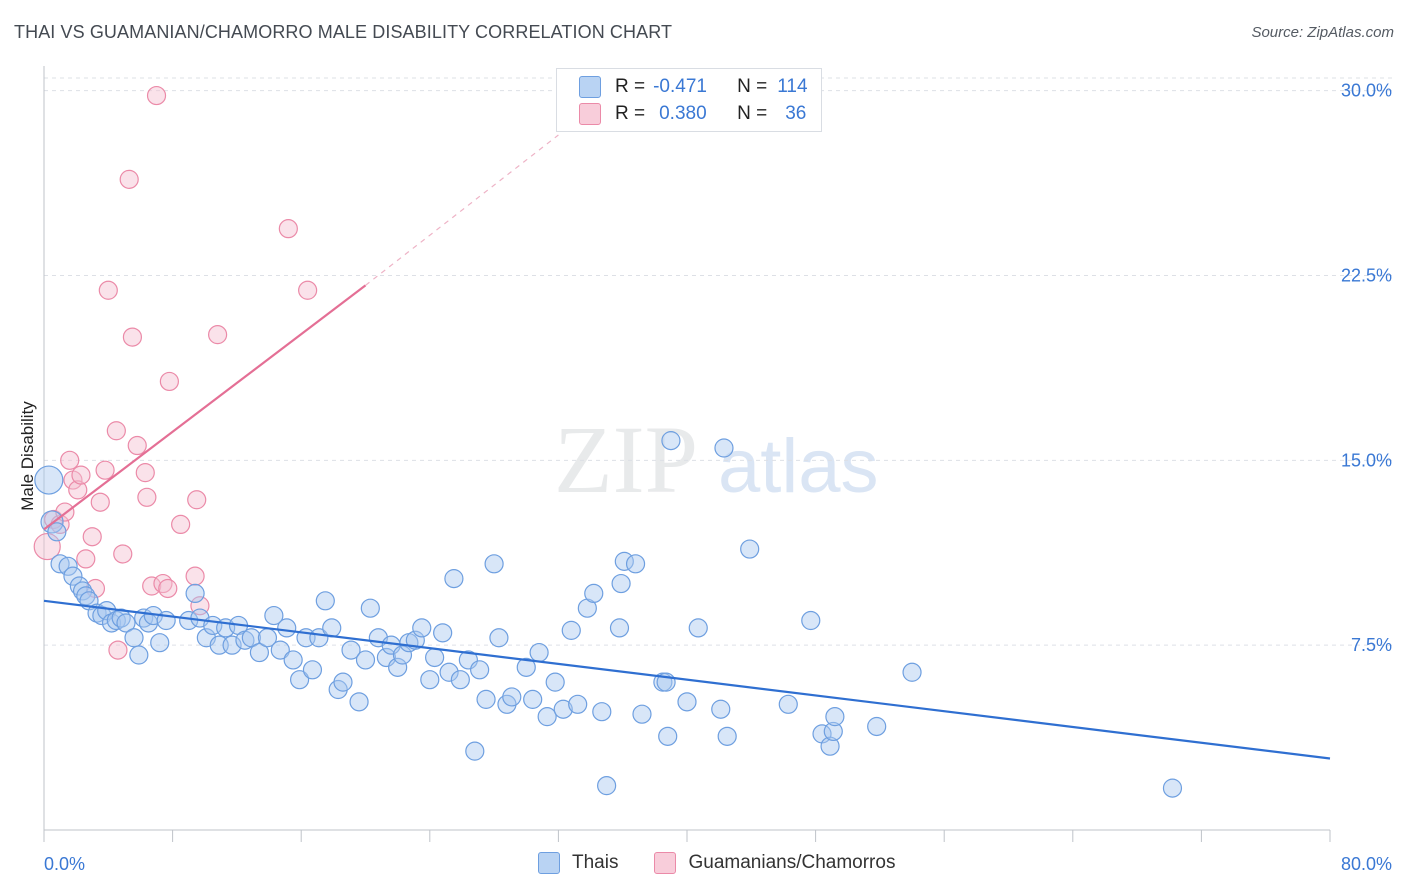 The image size is (1406, 892). What do you see at coordinates (798, 466) in the screenshot?
I see `watermark-atlas: atlas` at bounding box center [798, 466].